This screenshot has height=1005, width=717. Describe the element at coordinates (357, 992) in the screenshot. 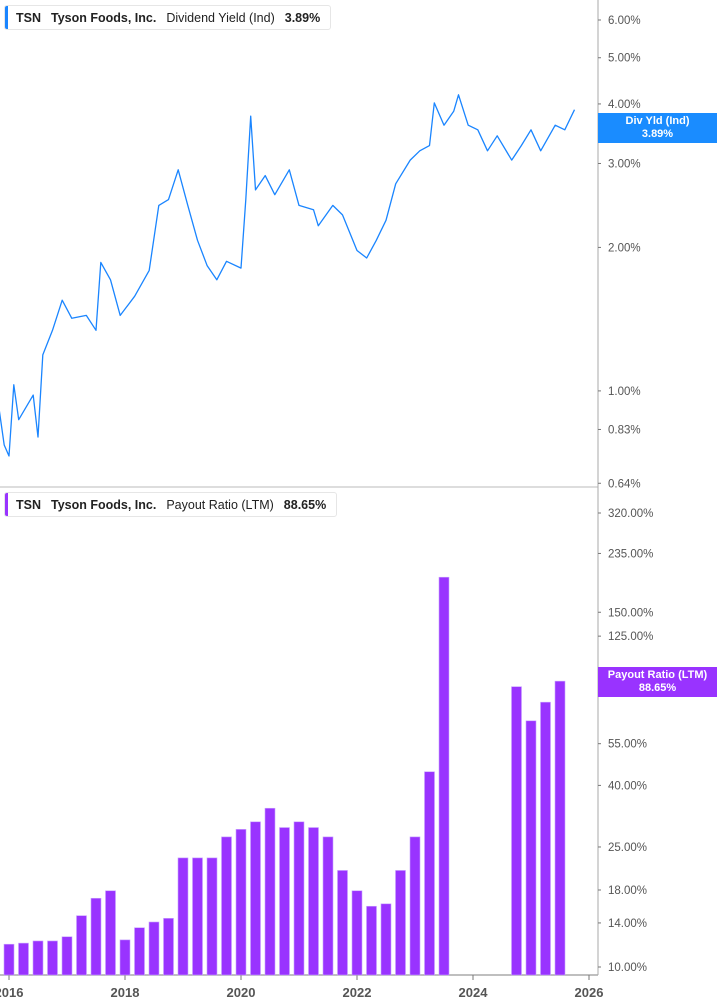

I see `x-tick-label: 2022` at that location.